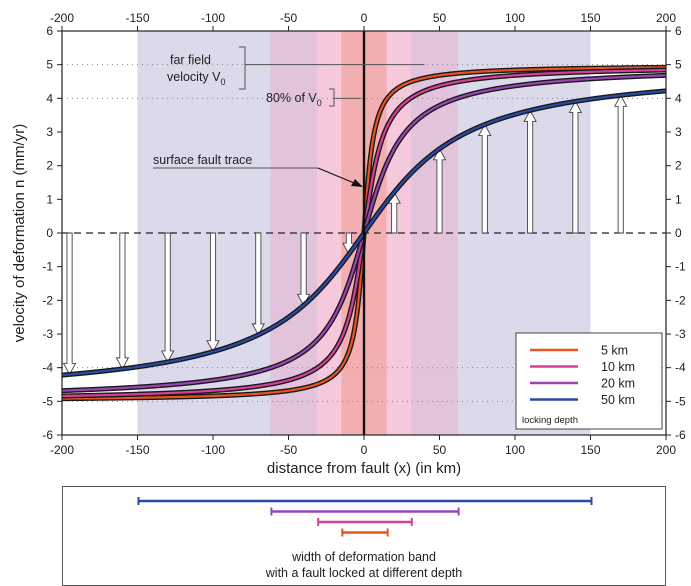 The image size is (691, 586). Describe the element at coordinates (190, 60) in the screenshot. I see `far-field-label-line1: far field` at that location.